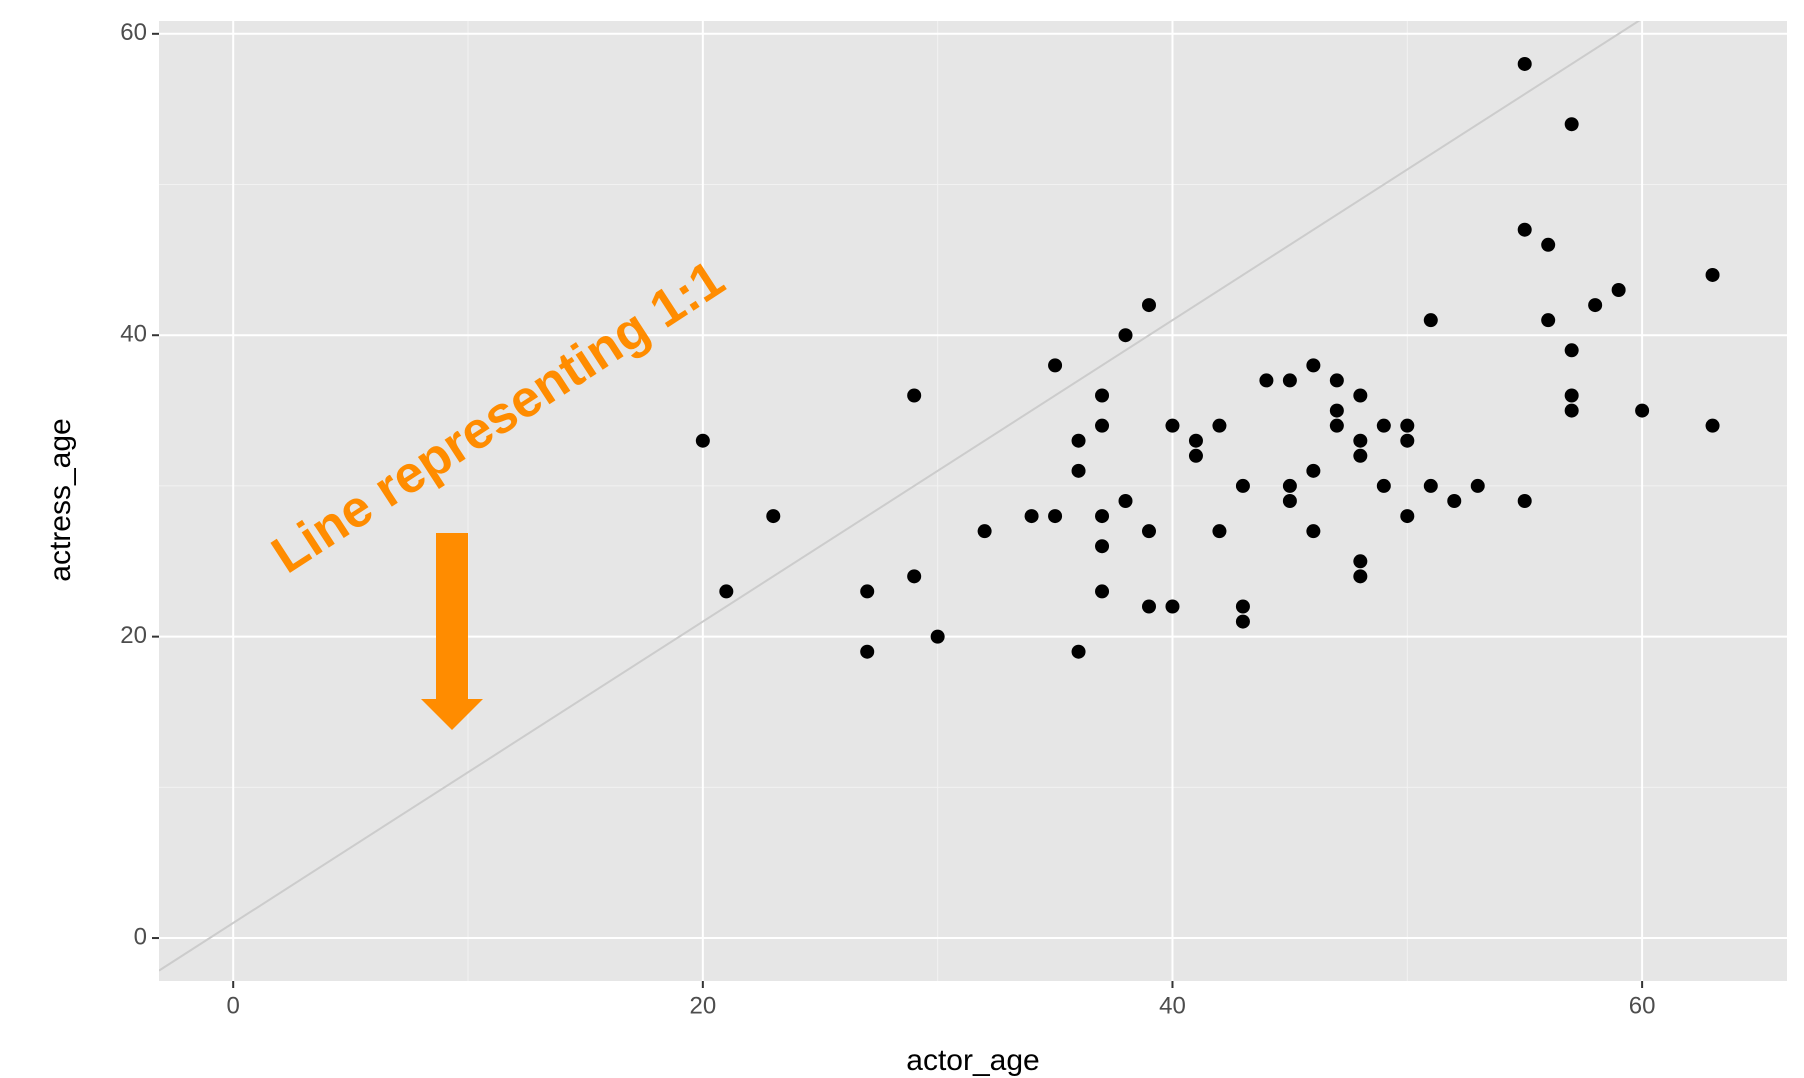 The width and height of the screenshot is (1804, 1078). Describe the element at coordinates (133, 635) in the screenshot. I see `y-tick-label: 20` at that location.